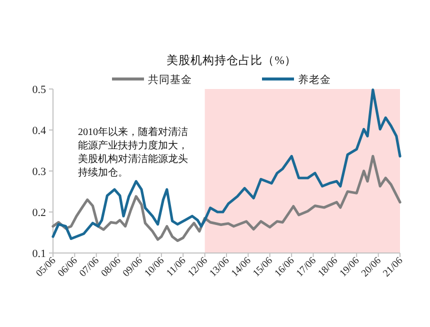 The image size is (430, 327). What do you see at coordinates (39, 90) in the screenshot?
I see `y-tick-label: 0.5` at bounding box center [39, 90].